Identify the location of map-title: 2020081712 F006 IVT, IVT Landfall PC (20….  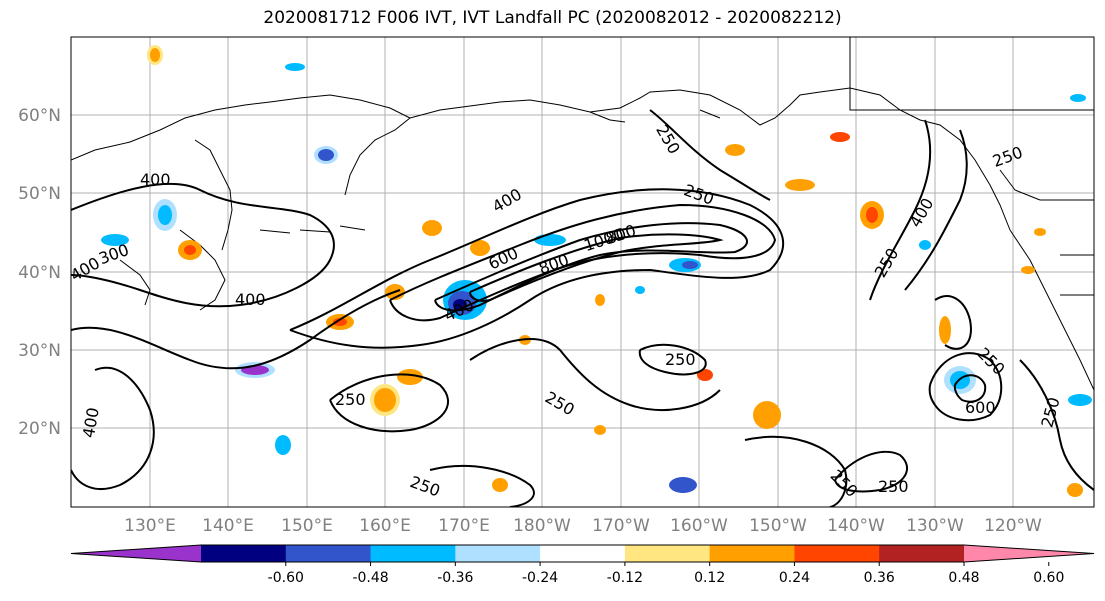
(552, 18).